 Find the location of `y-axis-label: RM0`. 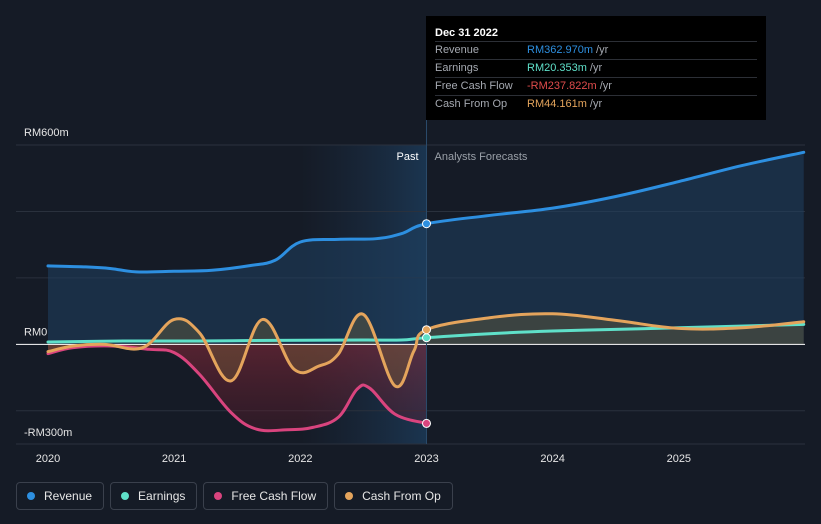

y-axis-label: RM0 is located at coordinates (35, 332).